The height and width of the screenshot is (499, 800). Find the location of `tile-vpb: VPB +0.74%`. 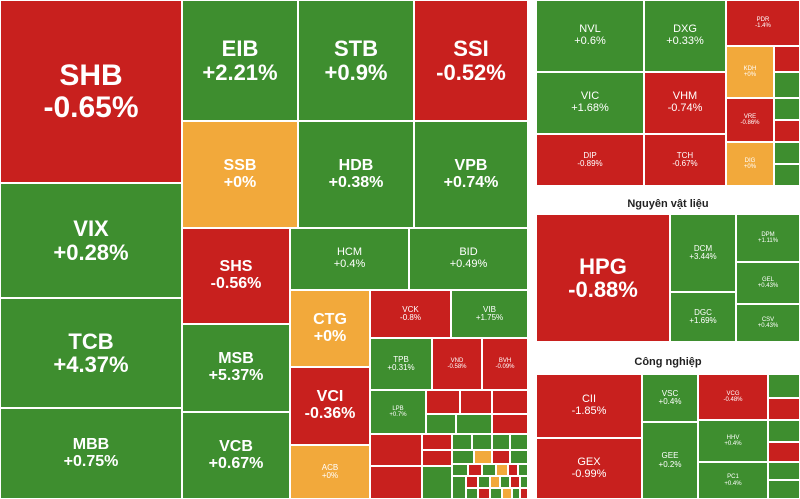

tile-vpb: VPB +0.74% is located at coordinates (471, 174).